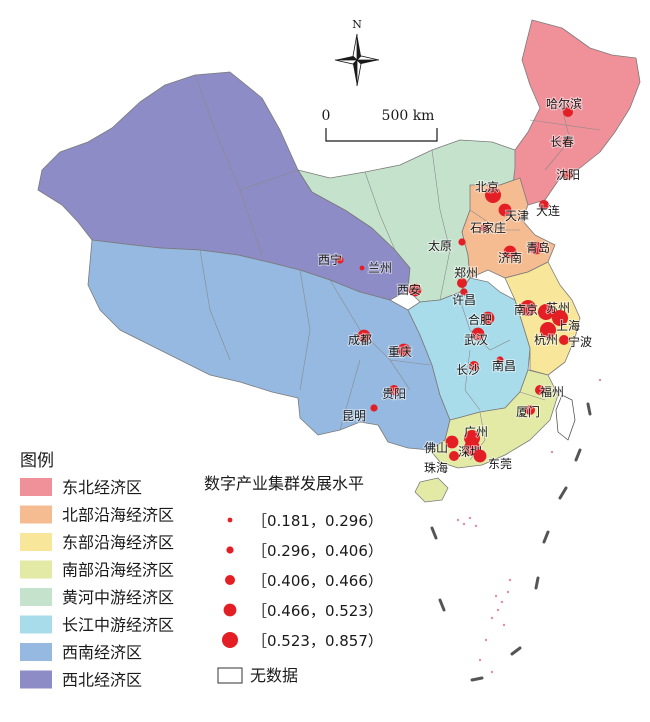 This screenshot has width=650, height=722. I want to click on city-label: 厦门, so click(528, 411).